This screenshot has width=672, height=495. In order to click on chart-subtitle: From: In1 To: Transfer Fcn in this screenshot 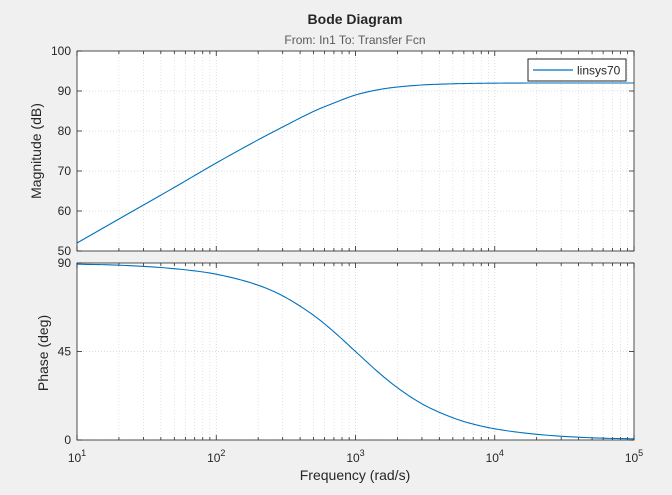, I will do `click(354, 40)`.